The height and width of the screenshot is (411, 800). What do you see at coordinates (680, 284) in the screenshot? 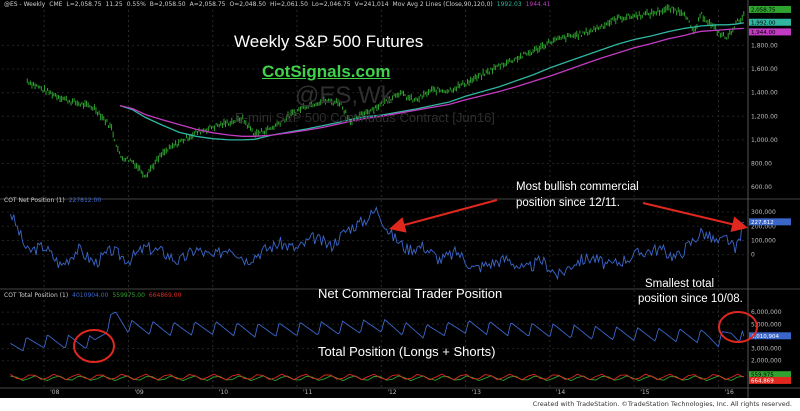
I see `smallest-annotation-line1: Smallest total` at bounding box center [680, 284].